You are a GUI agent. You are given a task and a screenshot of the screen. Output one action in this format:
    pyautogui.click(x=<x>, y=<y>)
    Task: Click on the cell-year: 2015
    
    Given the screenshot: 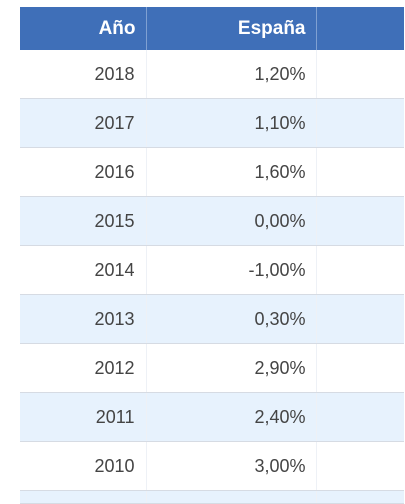 What is the action you would take?
    pyautogui.click(x=83, y=221)
    